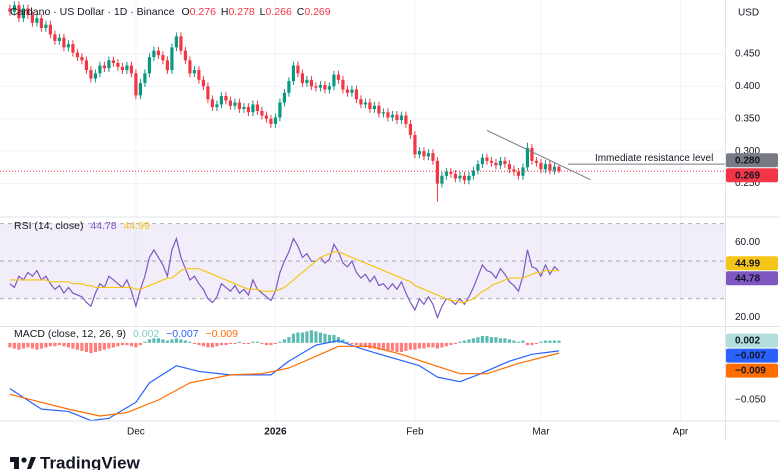 Image resolution: width=780 pixels, height=470 pixels. Describe the element at coordinates (317, 12) in the screenshot. I see `ohlc-value: 0.269` at that location.